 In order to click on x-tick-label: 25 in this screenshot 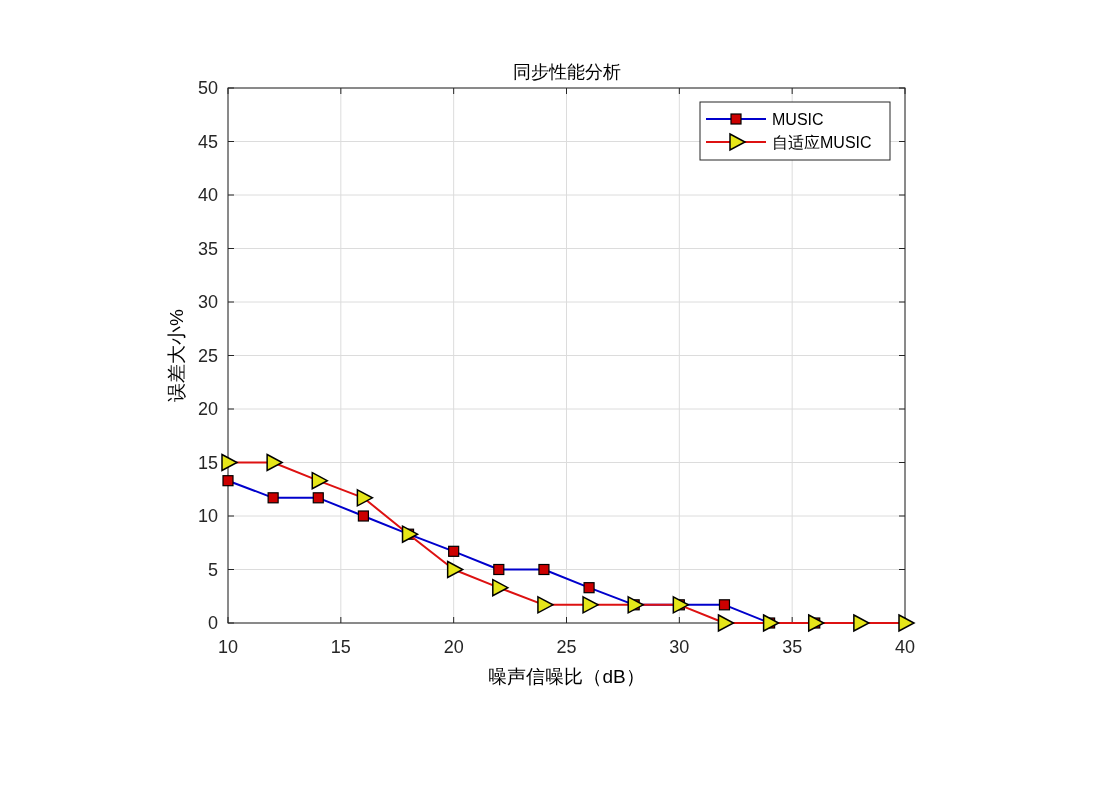, I will do `click(566, 647)`.